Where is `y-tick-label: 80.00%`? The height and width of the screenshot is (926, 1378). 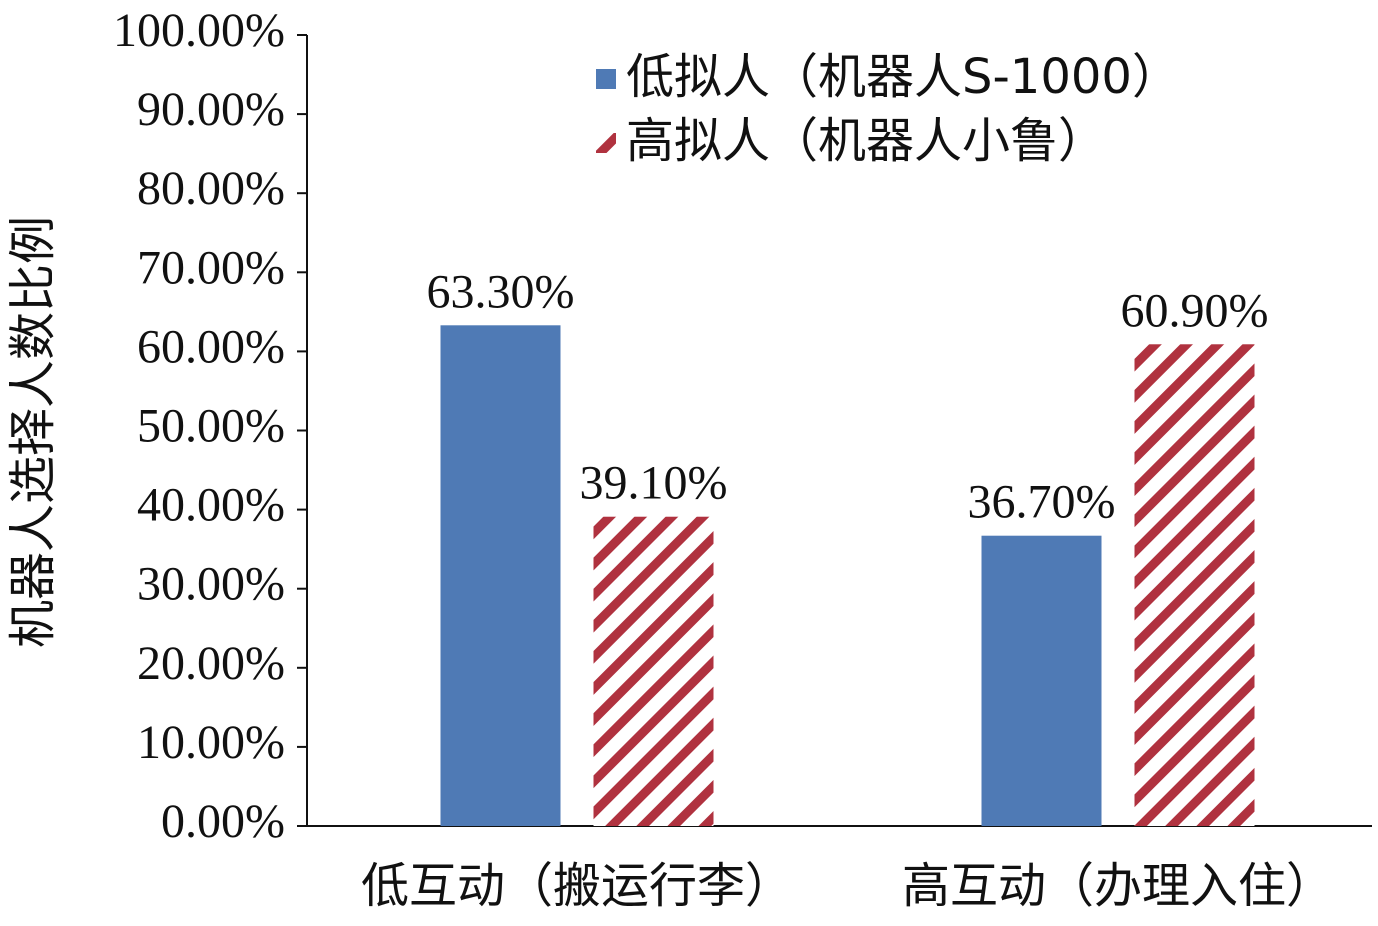 y-tick-label: 80.00% is located at coordinates (211, 188).